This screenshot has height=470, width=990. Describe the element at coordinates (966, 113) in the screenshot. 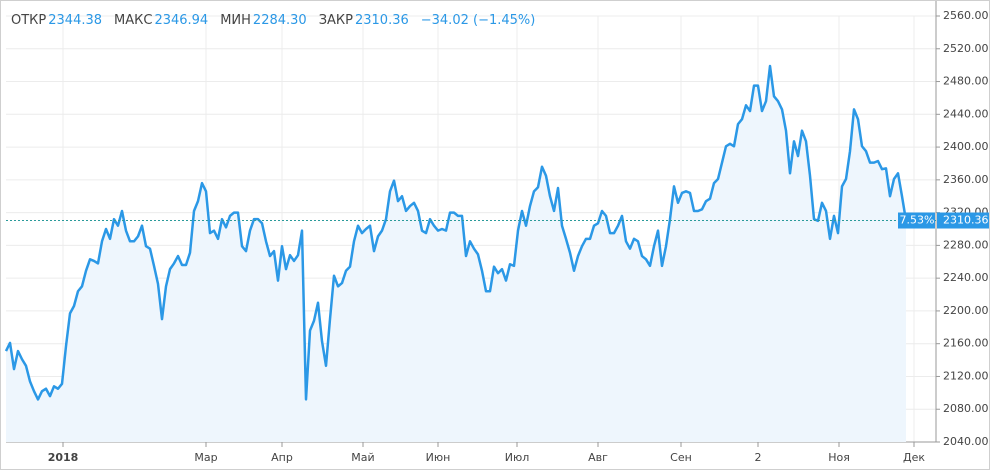

I see `y-tick-label: 2440.00` at that location.